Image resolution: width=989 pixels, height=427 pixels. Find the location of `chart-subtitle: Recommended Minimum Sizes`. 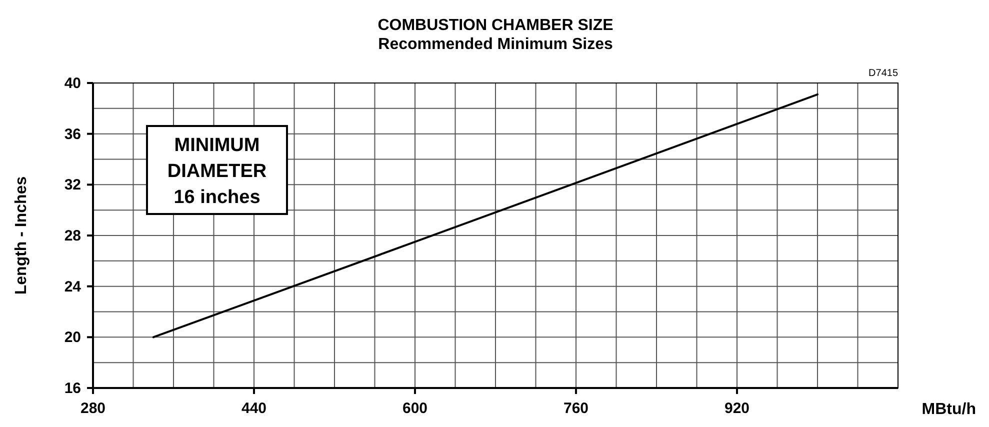

chart-subtitle: Recommended Minimum Sizes is located at coordinates (495, 44).